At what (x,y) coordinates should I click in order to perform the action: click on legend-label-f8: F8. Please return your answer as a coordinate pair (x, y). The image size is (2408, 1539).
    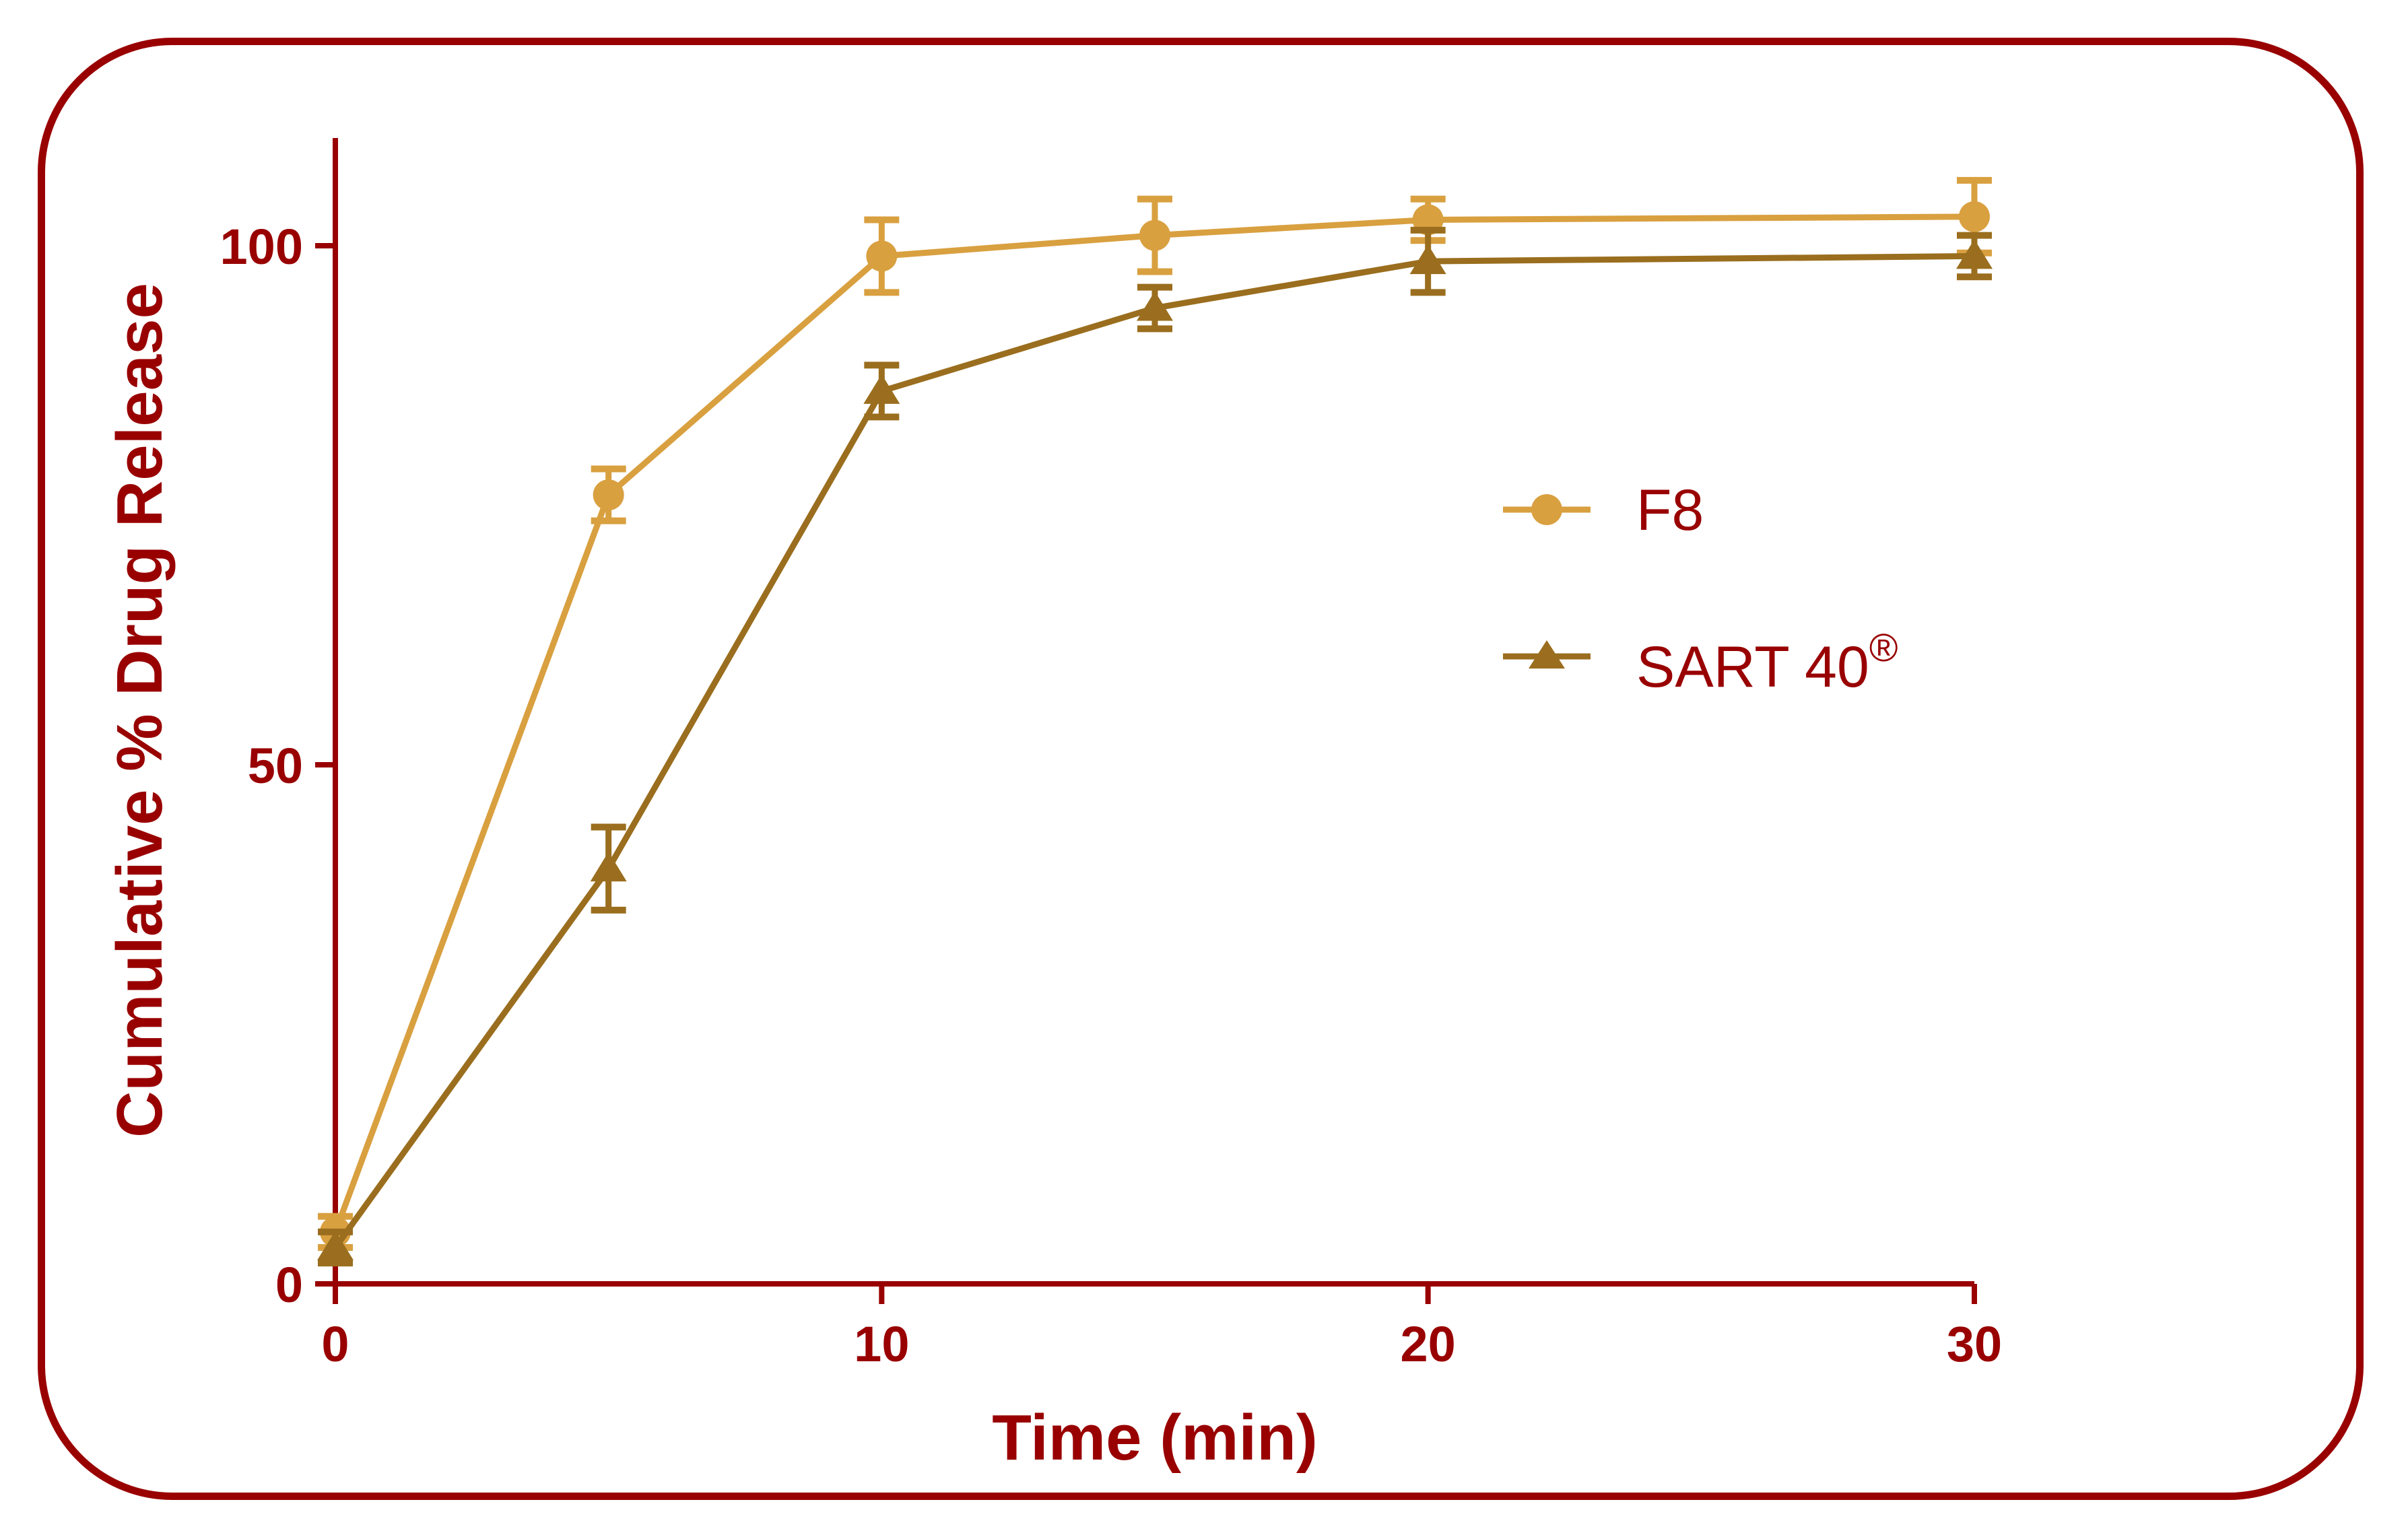
    Looking at the image, I should click on (1670, 511).